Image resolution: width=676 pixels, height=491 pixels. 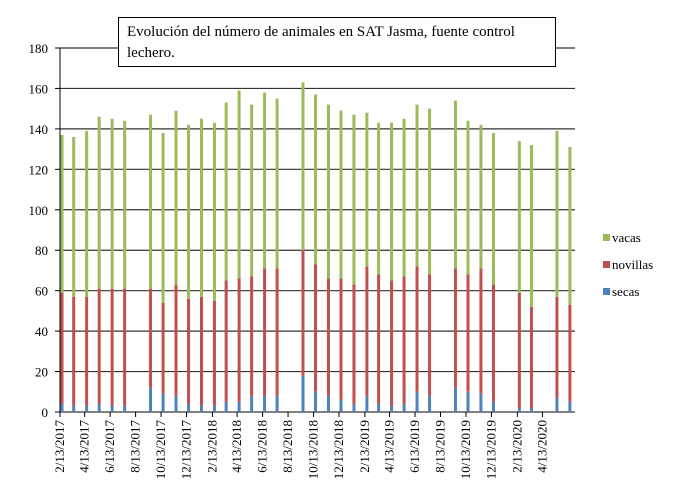 I want to click on x-tick-label: 8/13/2017, so click(x=135, y=446).